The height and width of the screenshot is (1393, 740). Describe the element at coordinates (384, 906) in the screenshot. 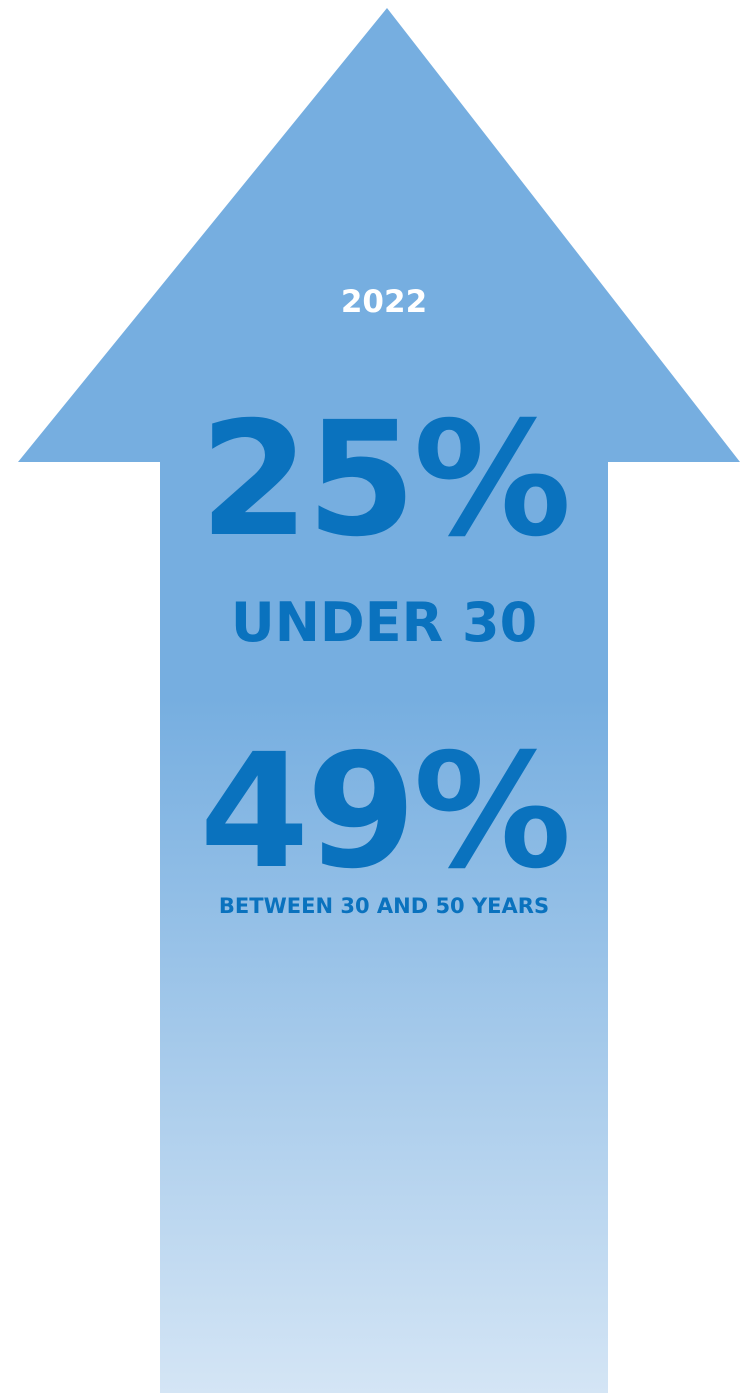

I see `stat-30-50-label: BETWEEN 30 AND 50 YEARS` at that location.